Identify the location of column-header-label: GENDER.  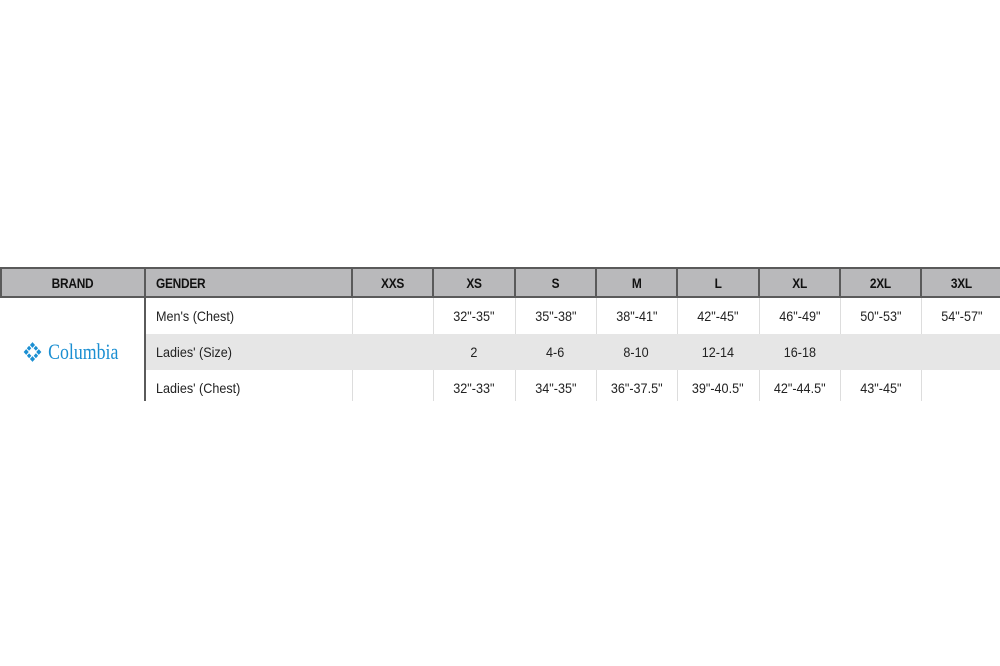
(181, 282).